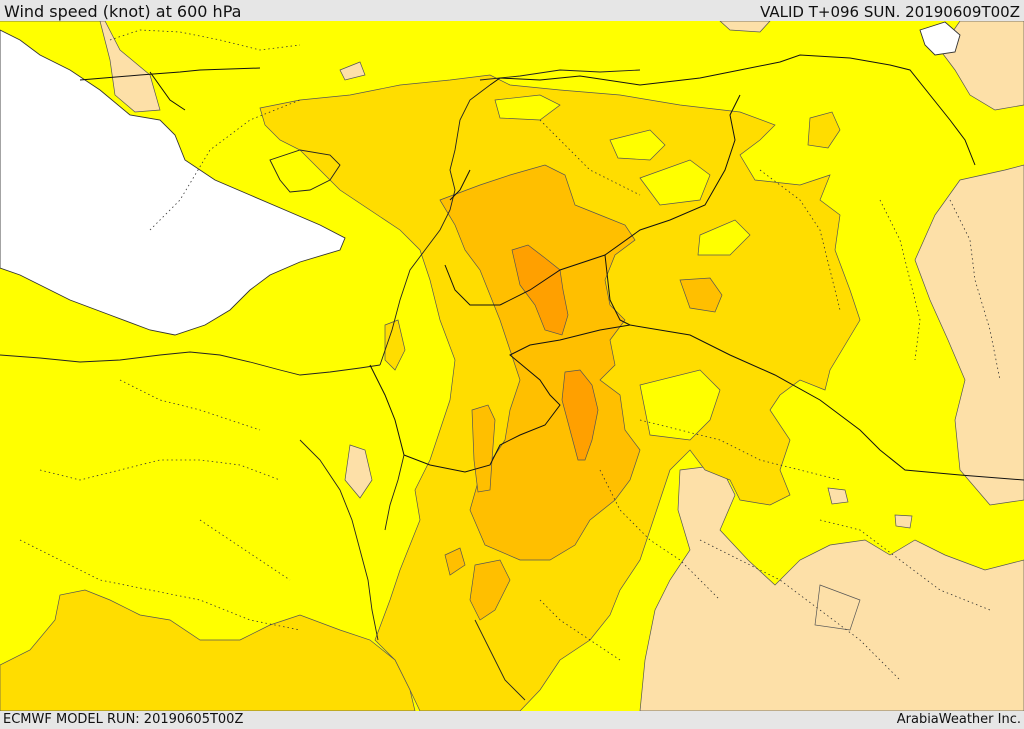 The image size is (1024, 729). What do you see at coordinates (958, 719) in the screenshot?
I see `credit-label: ArabiaWeather Inc.` at bounding box center [958, 719].